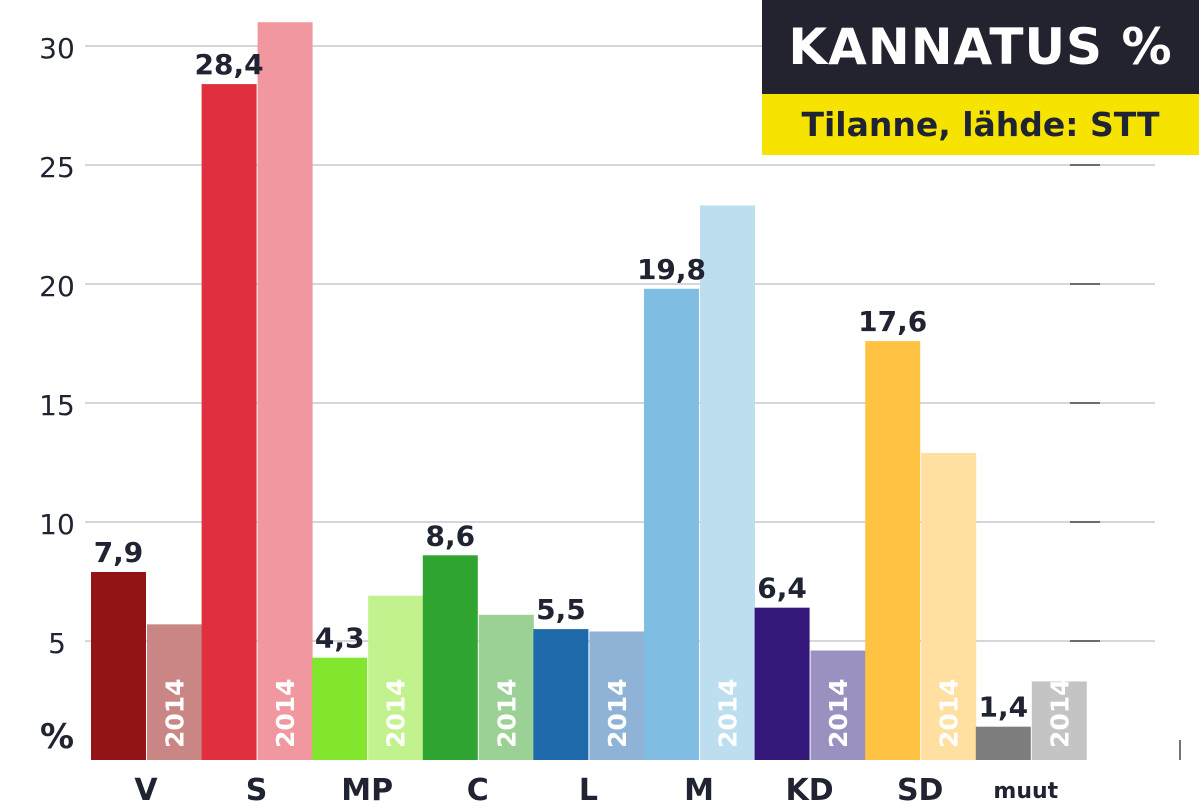 The height and width of the screenshot is (812, 1199). I want to click on y-axis-label: %, so click(57, 737).